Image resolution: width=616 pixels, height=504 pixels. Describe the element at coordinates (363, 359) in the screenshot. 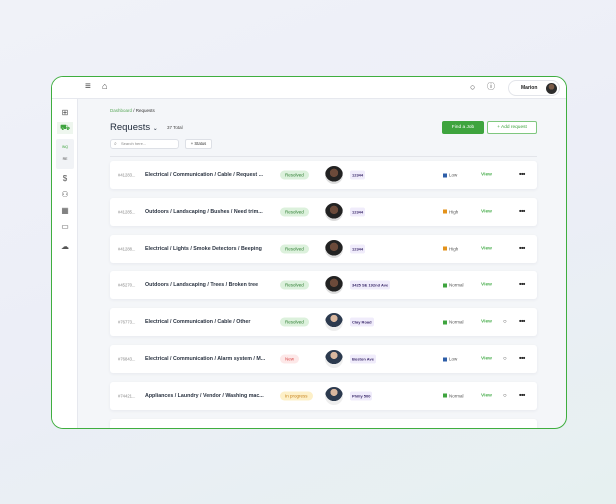

I see `location-tag: Boston Ave` at that location.